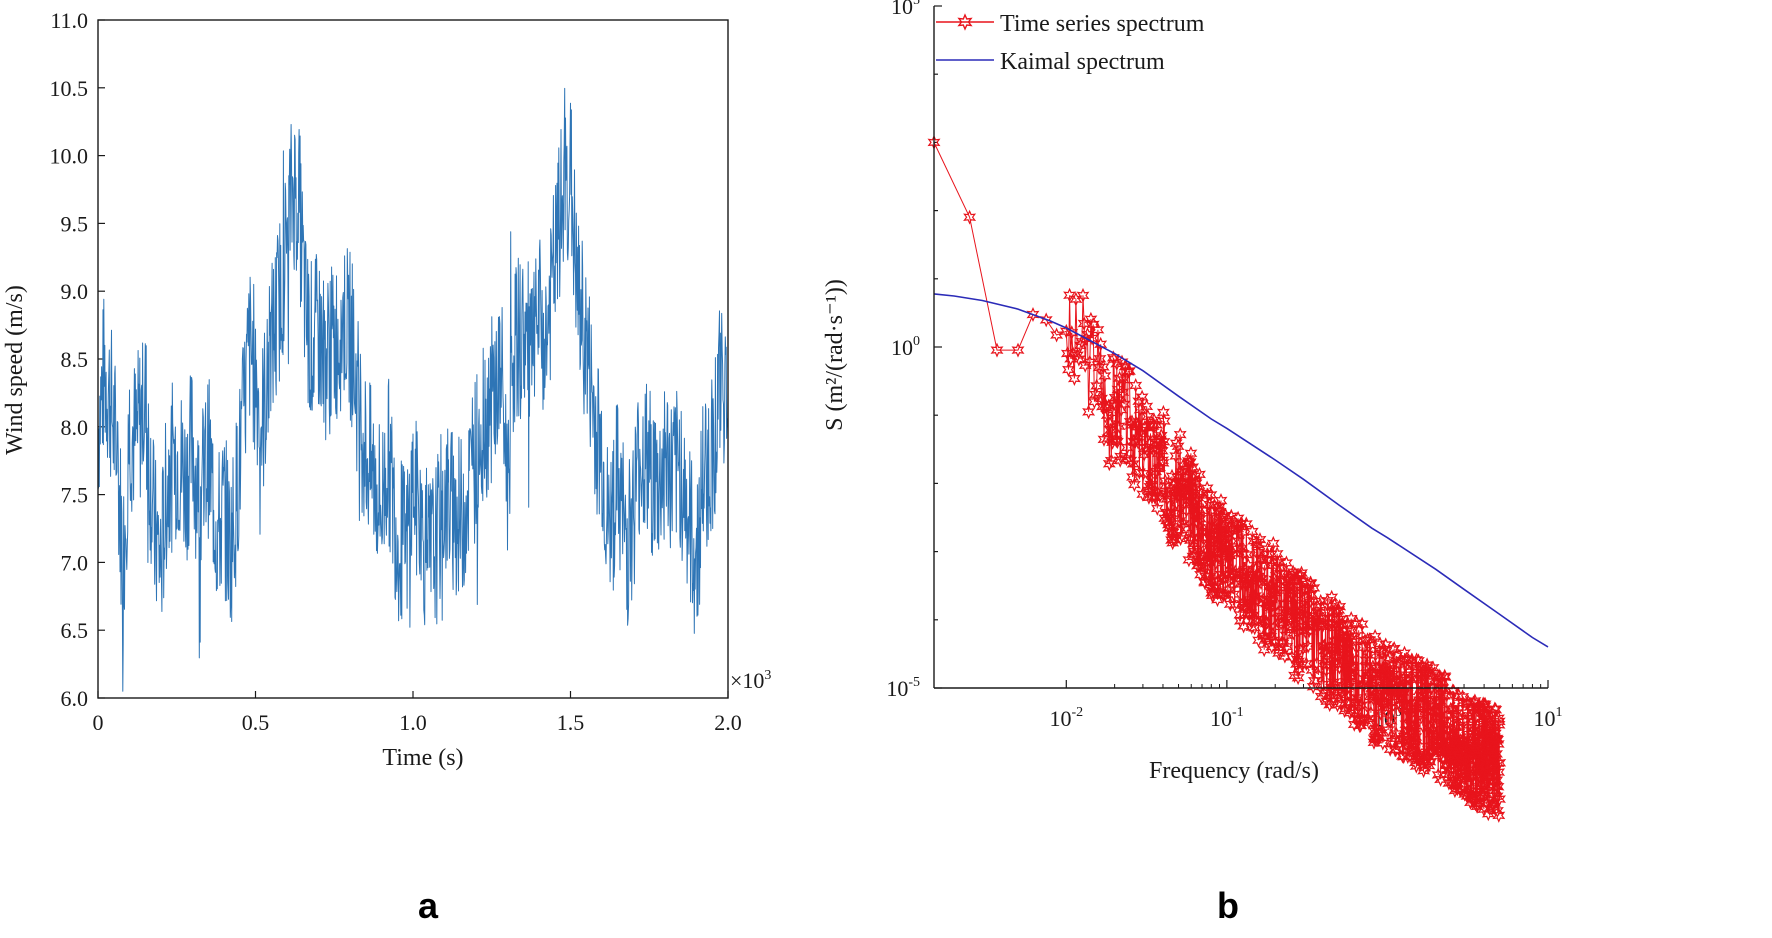  I want to click on panel-a-y-axis-label: Wind speed (m/s), so click(15, 370).